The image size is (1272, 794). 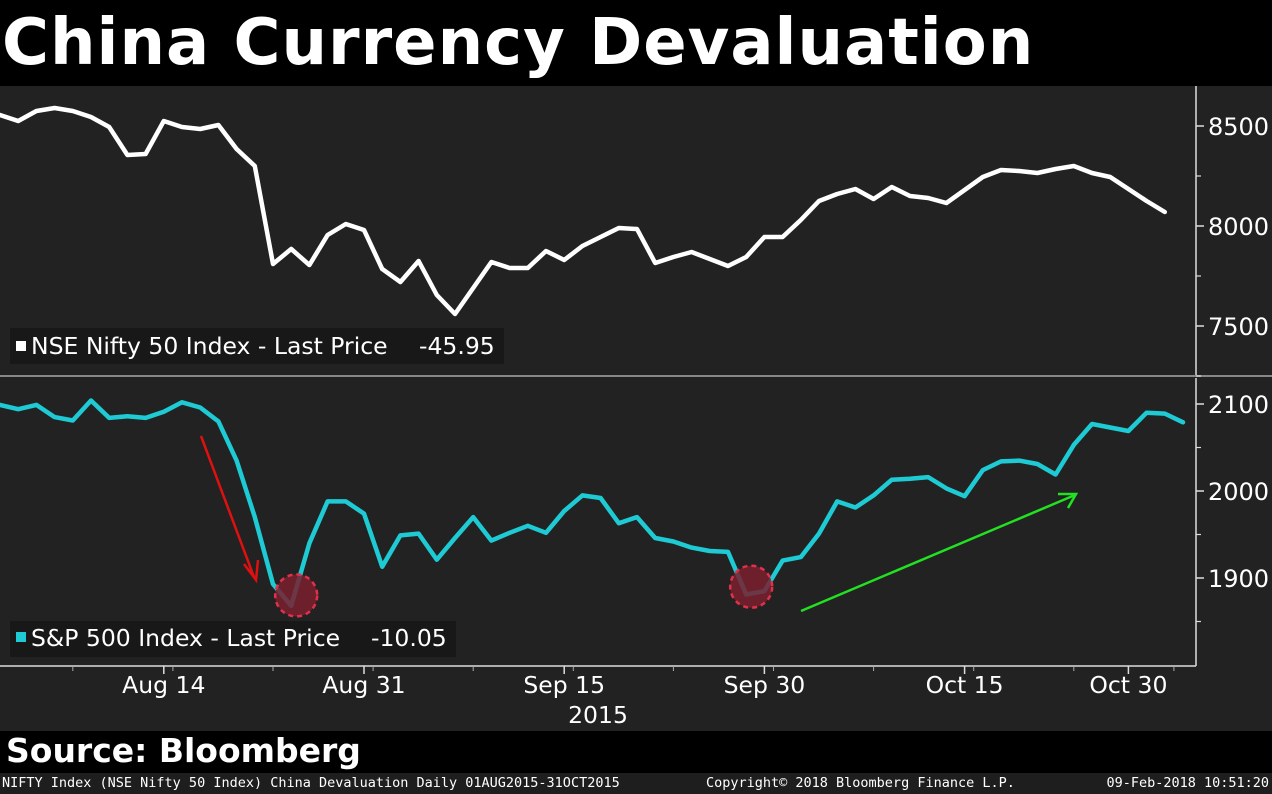 What do you see at coordinates (409, 638) in the screenshot?
I see `spx-legend-value: -10.05` at bounding box center [409, 638].